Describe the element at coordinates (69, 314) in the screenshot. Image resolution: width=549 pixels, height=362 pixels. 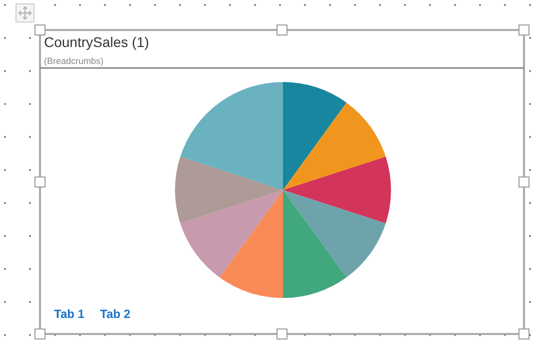
I see `text: Tab 1` at that location.